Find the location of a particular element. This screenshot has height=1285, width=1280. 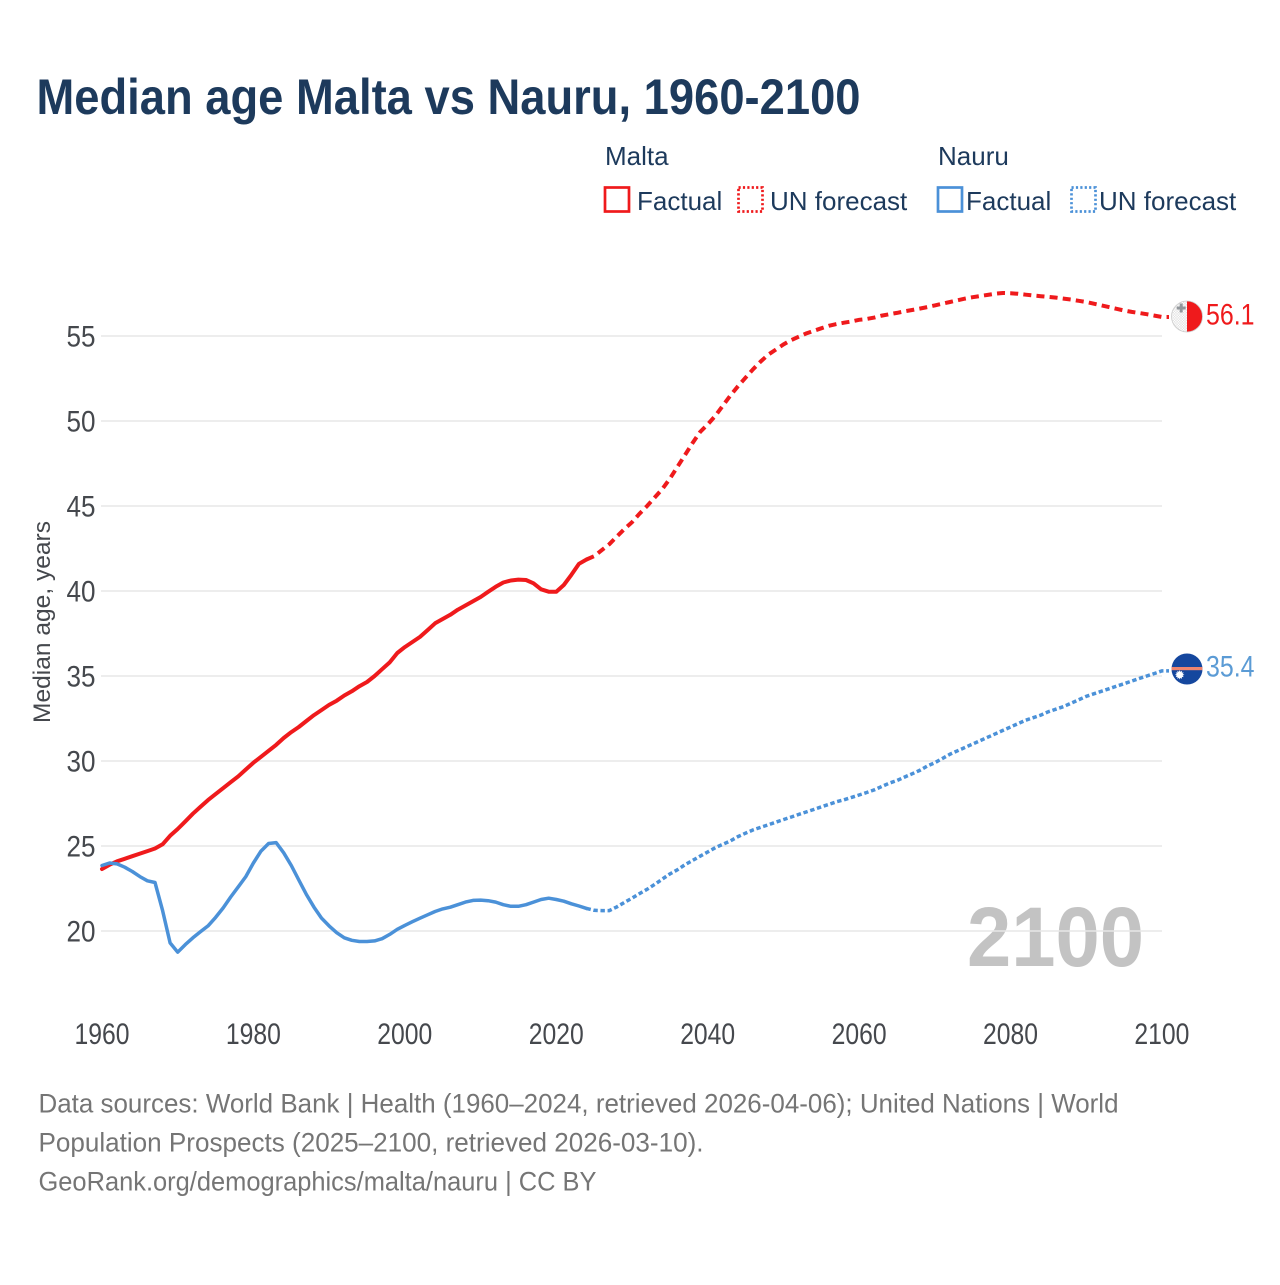

svg-text: 2040 is located at coordinates (707, 1034).